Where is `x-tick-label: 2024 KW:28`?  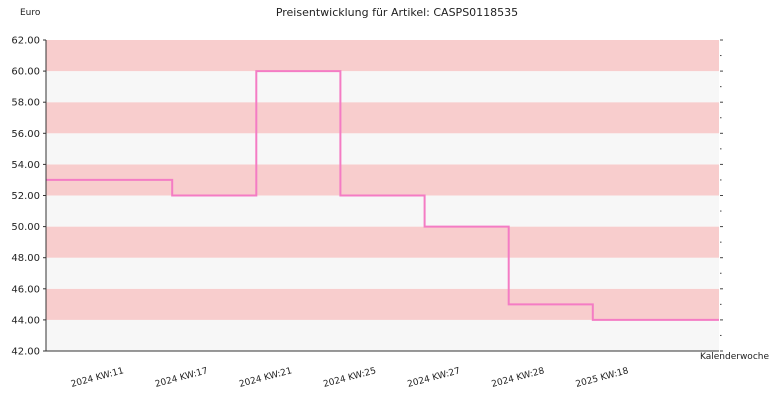 x-tick-label: 2024 KW:28 is located at coordinates (518, 378).